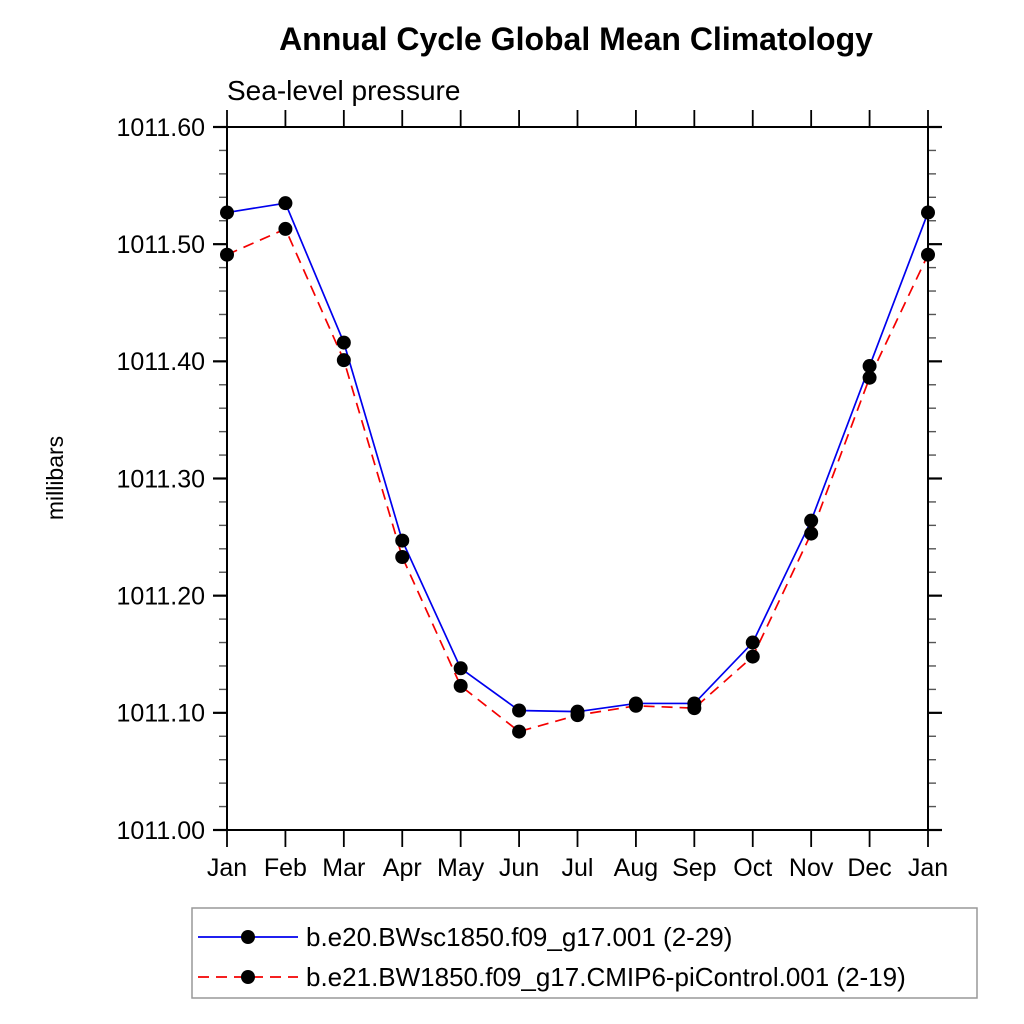  What do you see at coordinates (578, 868) in the screenshot?
I see `x-tick-label: Jul` at bounding box center [578, 868].